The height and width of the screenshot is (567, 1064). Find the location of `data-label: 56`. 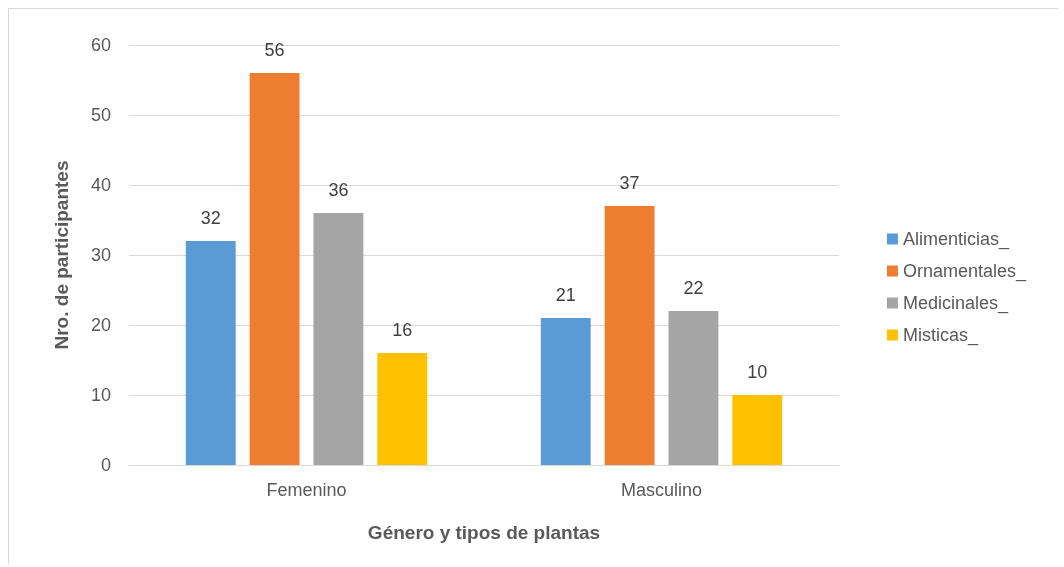

data-label: 56 is located at coordinates (274, 50).